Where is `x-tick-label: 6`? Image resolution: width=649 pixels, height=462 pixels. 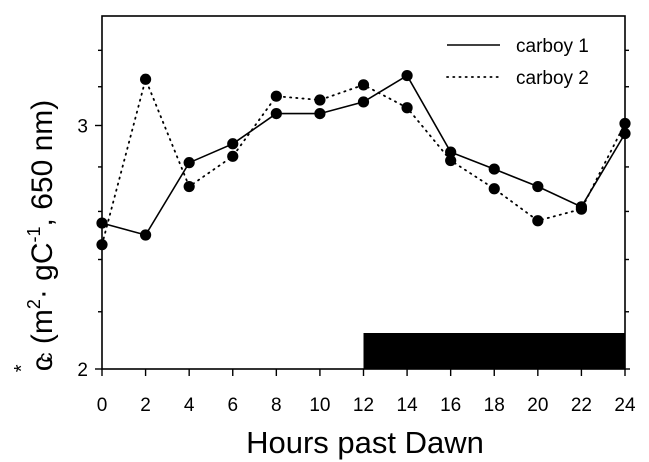 x-tick-label: 6 is located at coordinates (232, 405).